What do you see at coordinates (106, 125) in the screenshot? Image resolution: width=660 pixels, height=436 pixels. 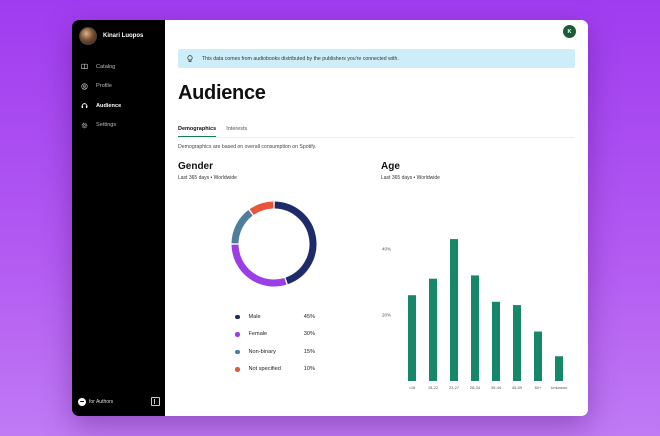 I see `sidebar-item-label: Settings` at bounding box center [106, 125].